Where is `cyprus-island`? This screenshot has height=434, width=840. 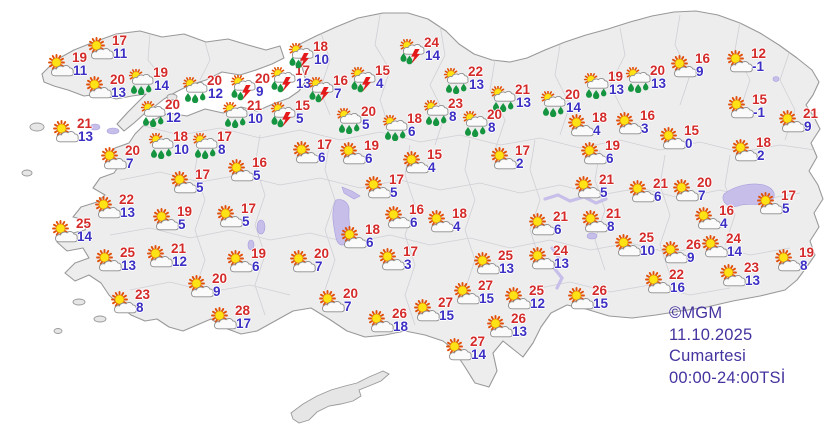
cyprus-island is located at coordinates (340, 397).